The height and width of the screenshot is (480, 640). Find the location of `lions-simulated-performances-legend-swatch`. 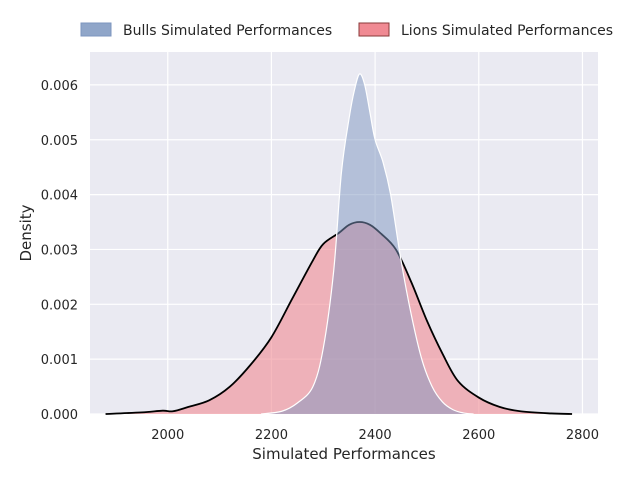

lions-simulated-performances-legend-swatch is located at coordinates (374, 29).